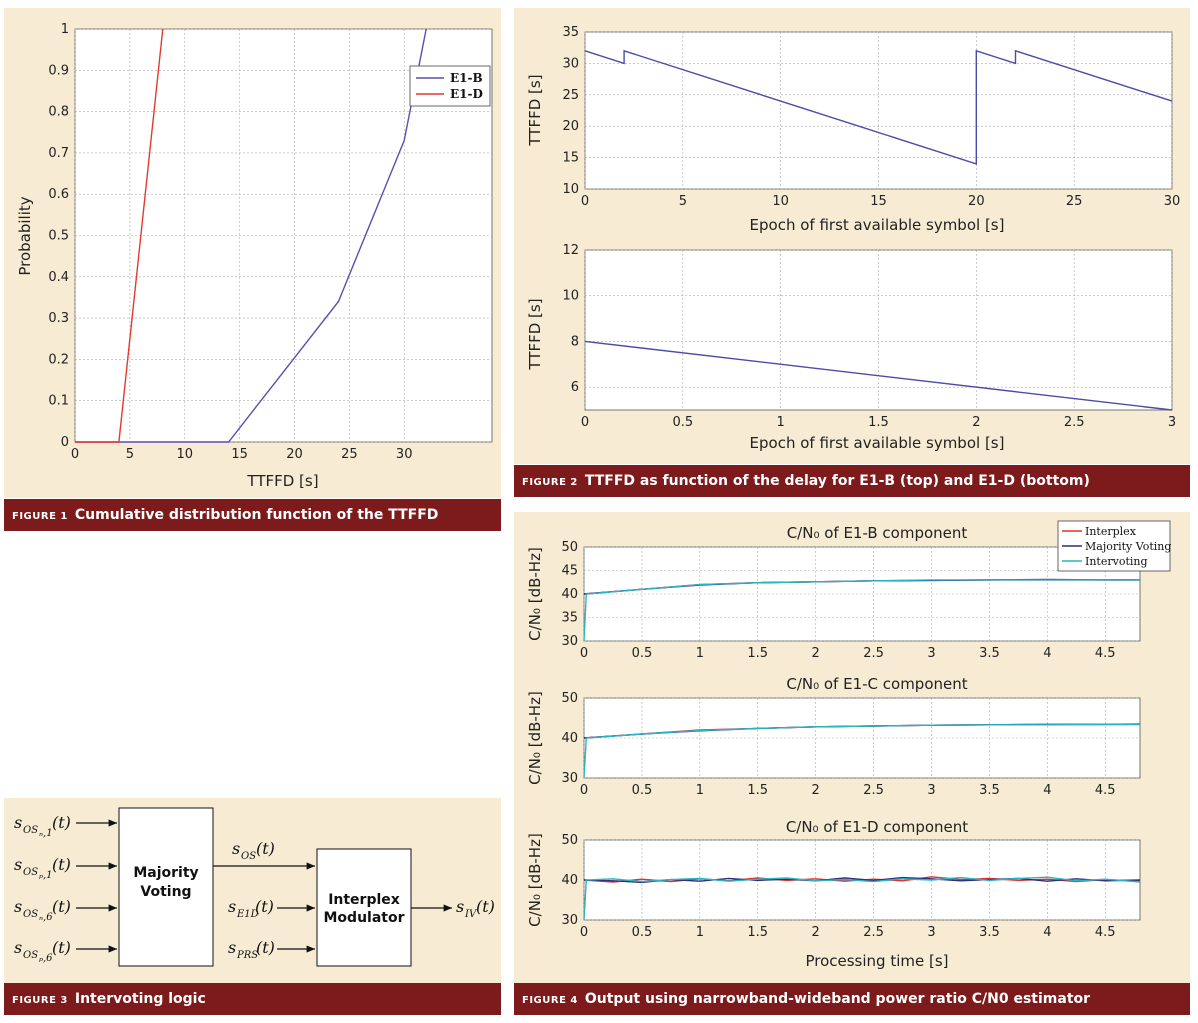  What do you see at coordinates (781, 422) in the screenshot?
I see `fig2-bottom-x-tick-label: 1` at bounding box center [781, 422].